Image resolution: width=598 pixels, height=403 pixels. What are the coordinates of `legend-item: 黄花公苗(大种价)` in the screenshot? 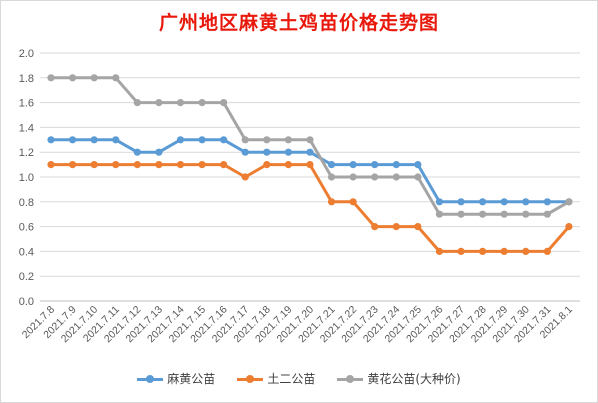 It's located at (399, 378).